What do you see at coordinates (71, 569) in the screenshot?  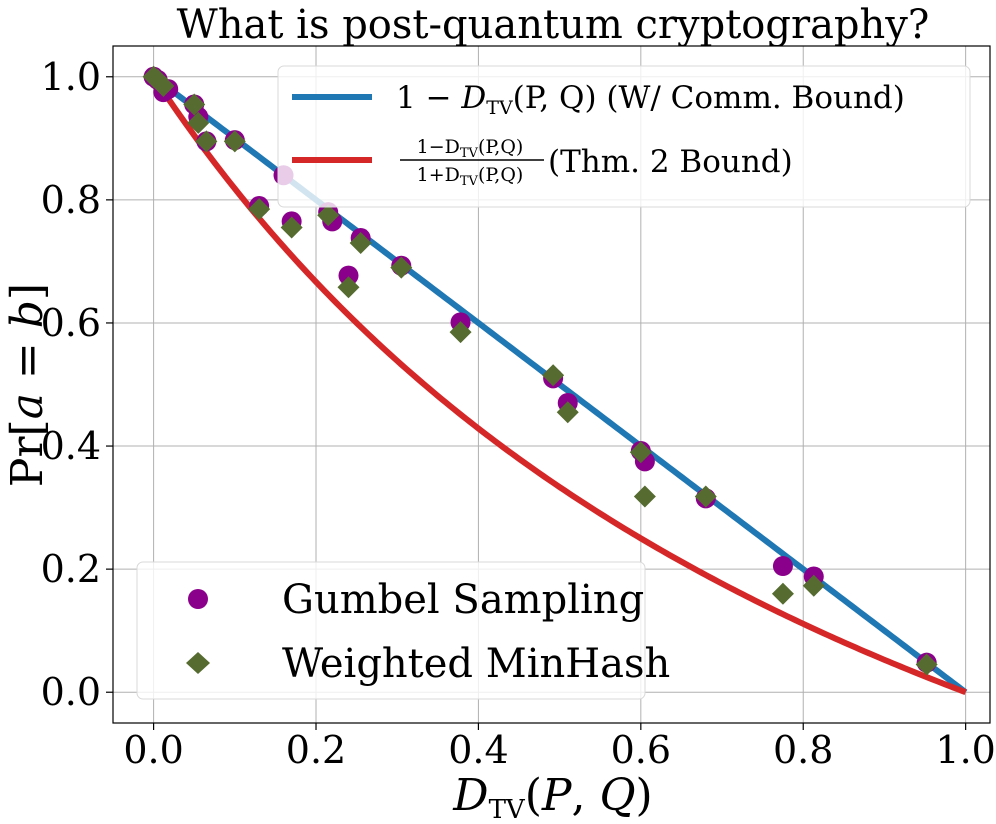 I see `y-tick-label: 0.2` at bounding box center [71, 569].